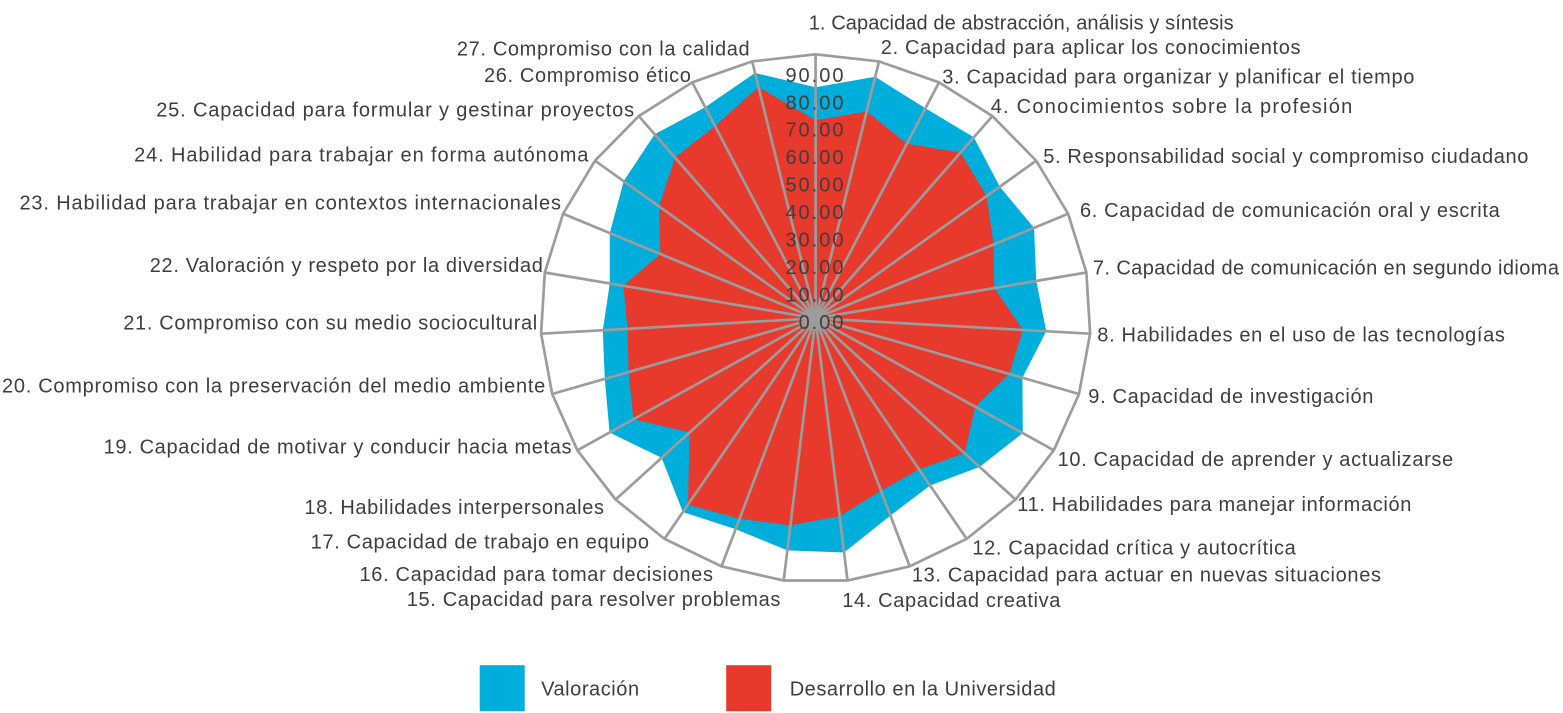 This screenshot has width=1563, height=713. Describe the element at coordinates (588, 76) in the screenshot. I see `svg-text: 26. Compromiso ético` at that location.